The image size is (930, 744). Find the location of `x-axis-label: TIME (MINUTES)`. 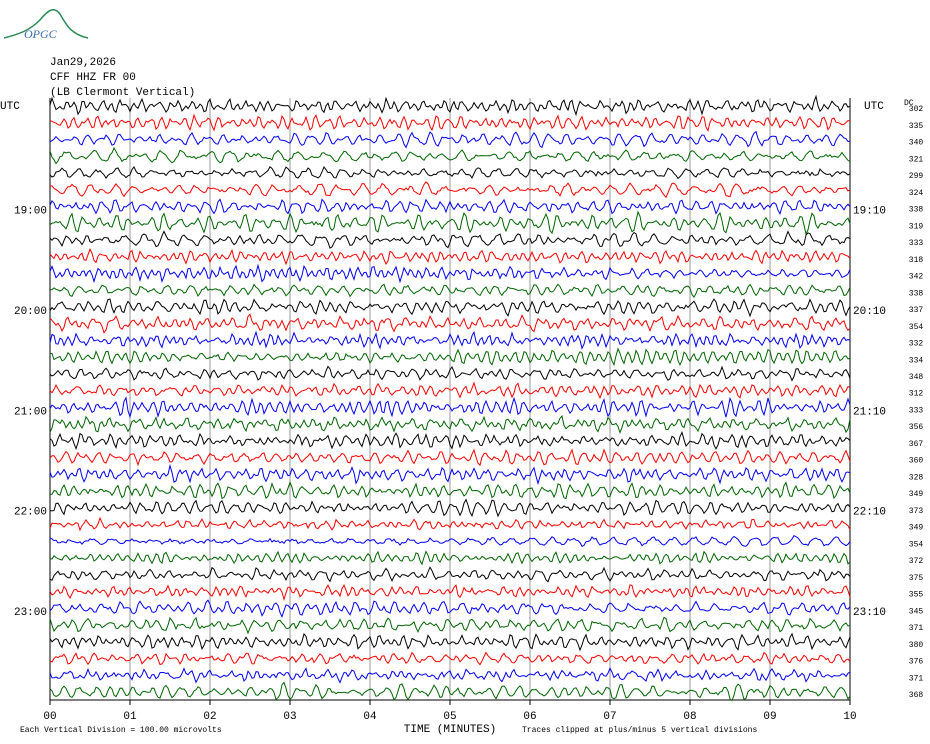

x-axis-label: TIME (MINUTES) is located at coordinates (450, 730).